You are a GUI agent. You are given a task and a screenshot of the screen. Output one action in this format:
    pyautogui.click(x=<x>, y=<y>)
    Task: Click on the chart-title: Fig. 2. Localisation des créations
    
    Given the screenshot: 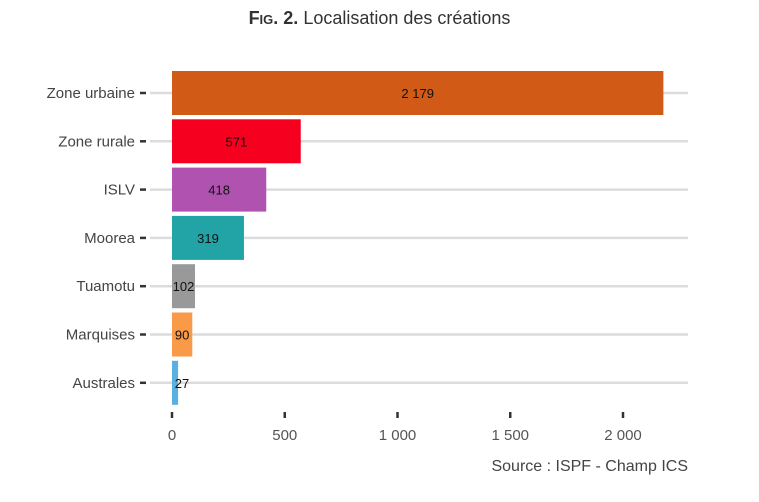 What is the action you would take?
    pyautogui.click(x=379, y=18)
    